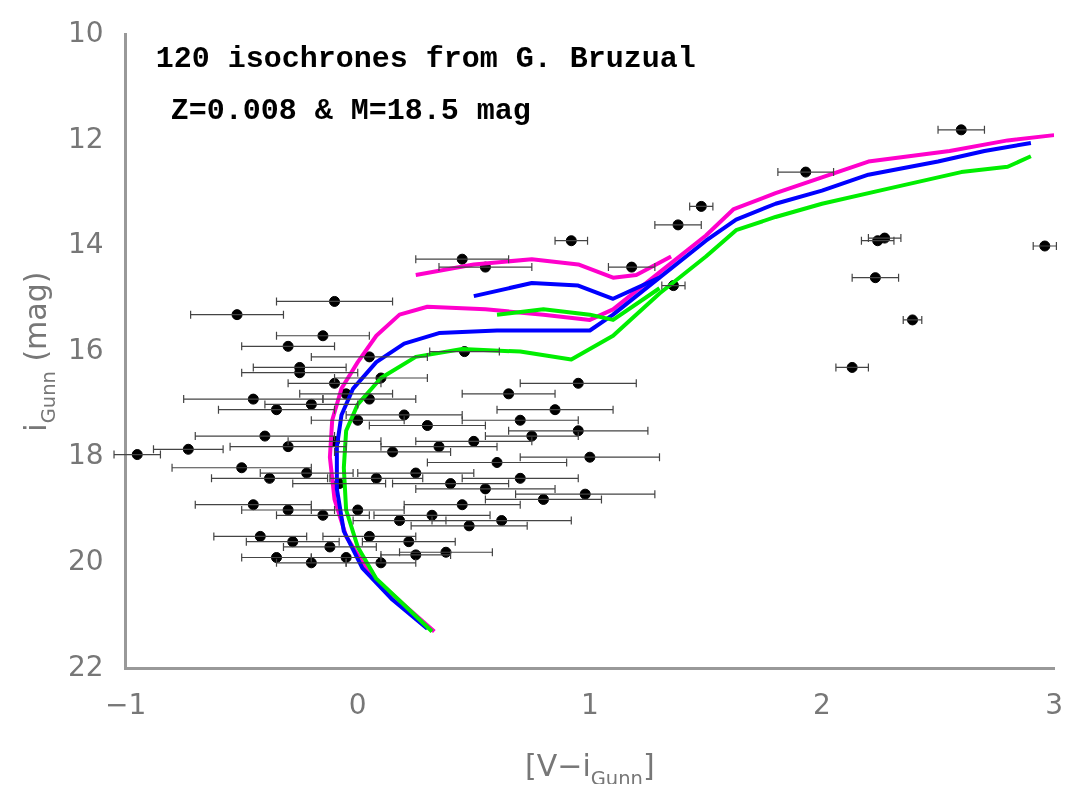 Image resolution: width=1085 pixels, height=794 pixels. I want to click on y-tick-label: 20, so click(85, 561).